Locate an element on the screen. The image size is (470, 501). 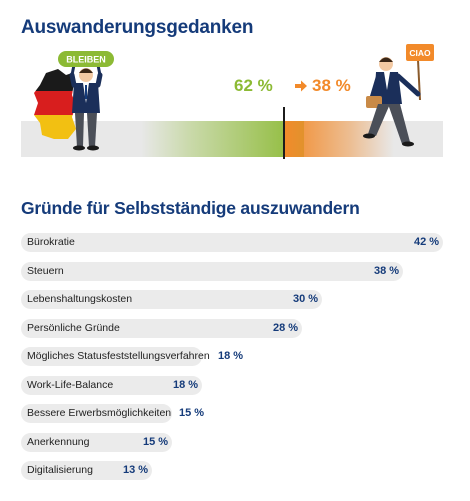
bar-value-label: 38 % is located at coordinates (387, 271).